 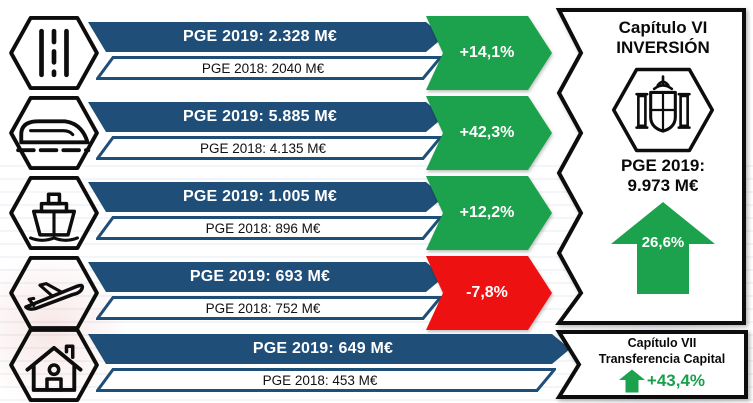 What do you see at coordinates (676, 381) in the screenshot?
I see `capitulo-vii-change-percent: +43,4%` at bounding box center [676, 381].